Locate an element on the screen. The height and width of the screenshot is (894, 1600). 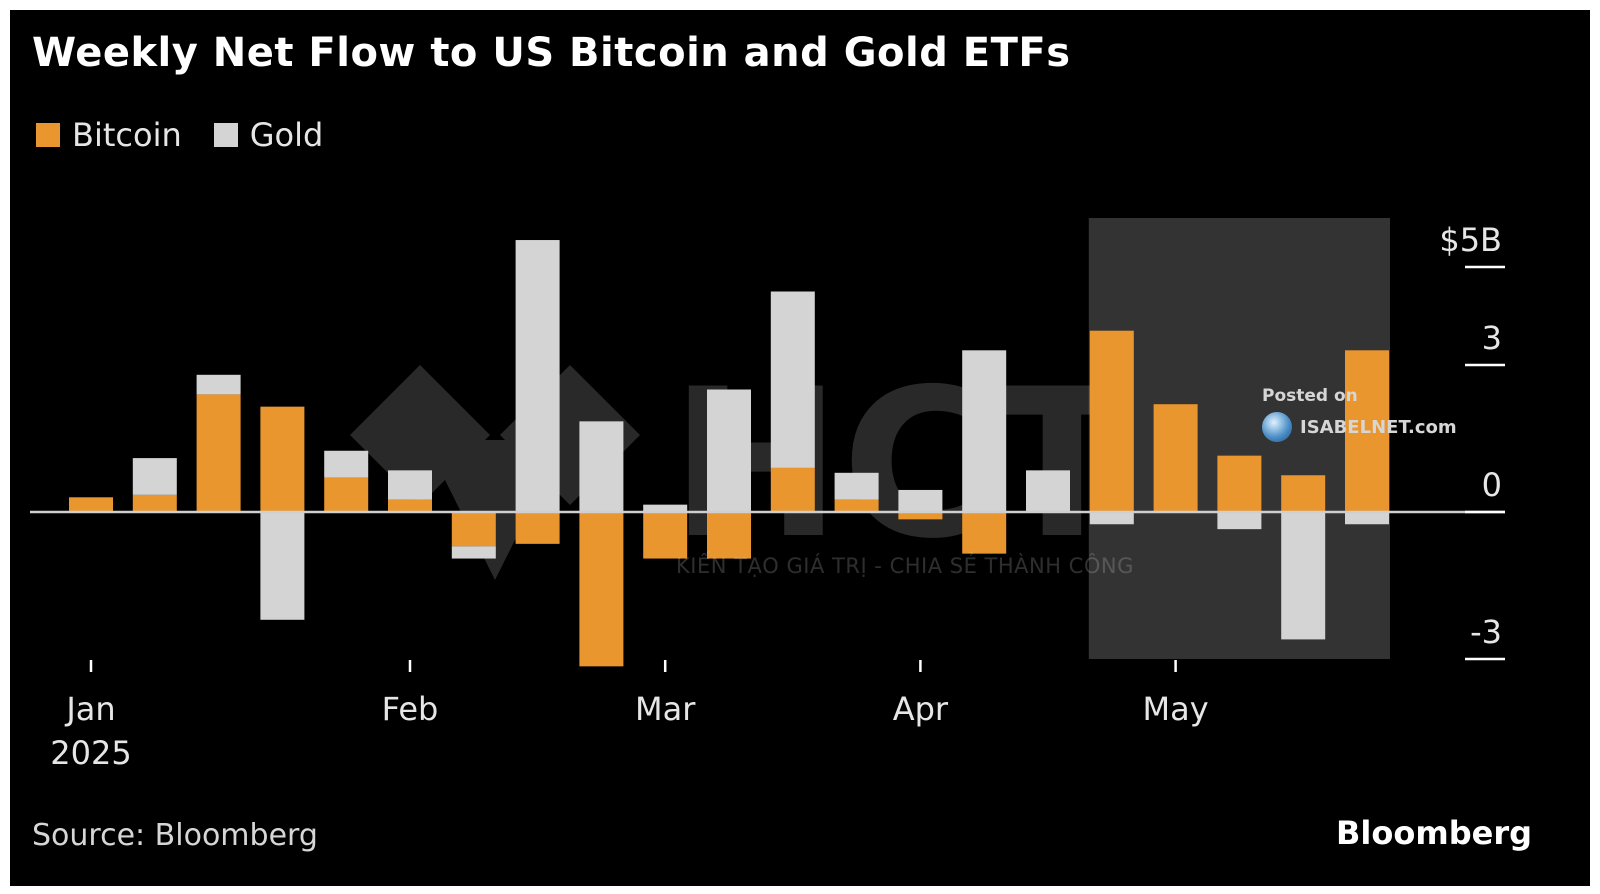
x-tick-label-feb: Feb is located at coordinates (410, 709).